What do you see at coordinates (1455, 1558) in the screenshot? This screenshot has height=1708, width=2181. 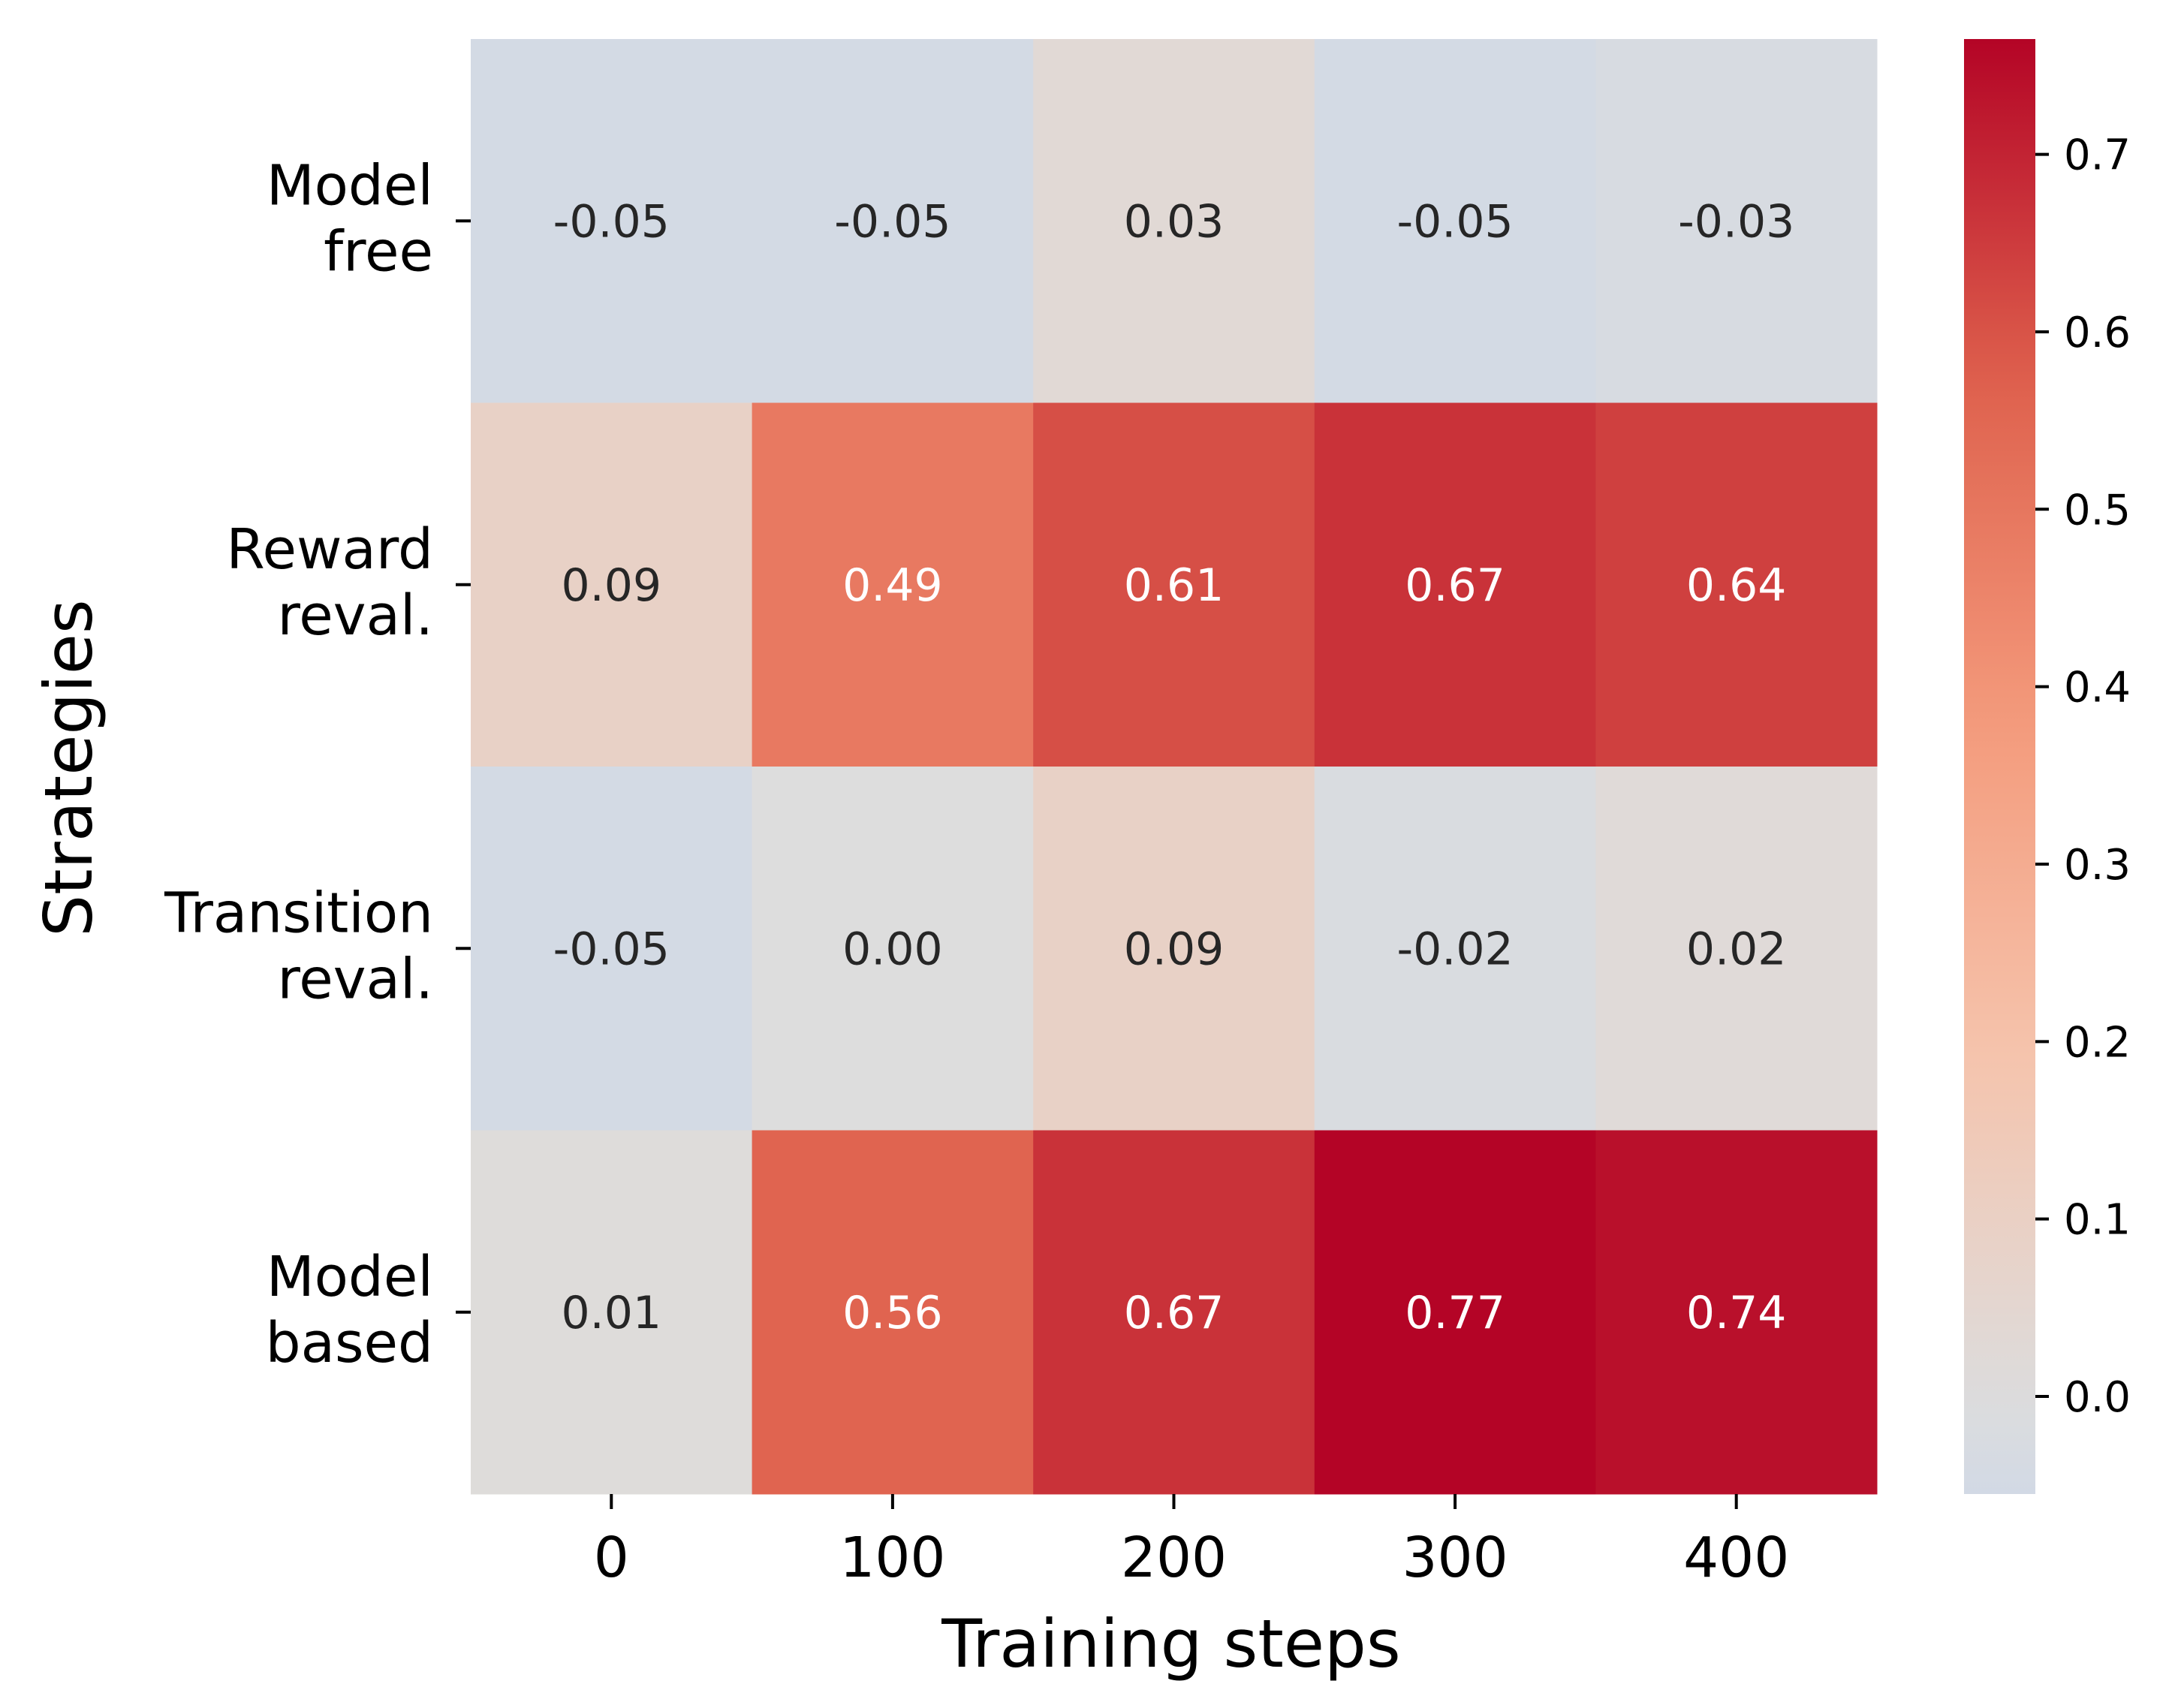 I see `x-tick-label: 300` at bounding box center [1455, 1558].